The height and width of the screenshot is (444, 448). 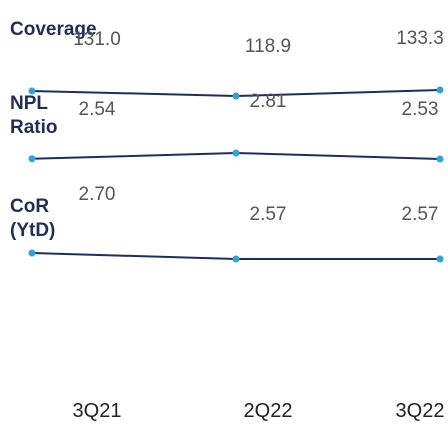 What do you see at coordinates (420, 411) in the screenshot?
I see `x-tick-label: 3Q22` at bounding box center [420, 411].